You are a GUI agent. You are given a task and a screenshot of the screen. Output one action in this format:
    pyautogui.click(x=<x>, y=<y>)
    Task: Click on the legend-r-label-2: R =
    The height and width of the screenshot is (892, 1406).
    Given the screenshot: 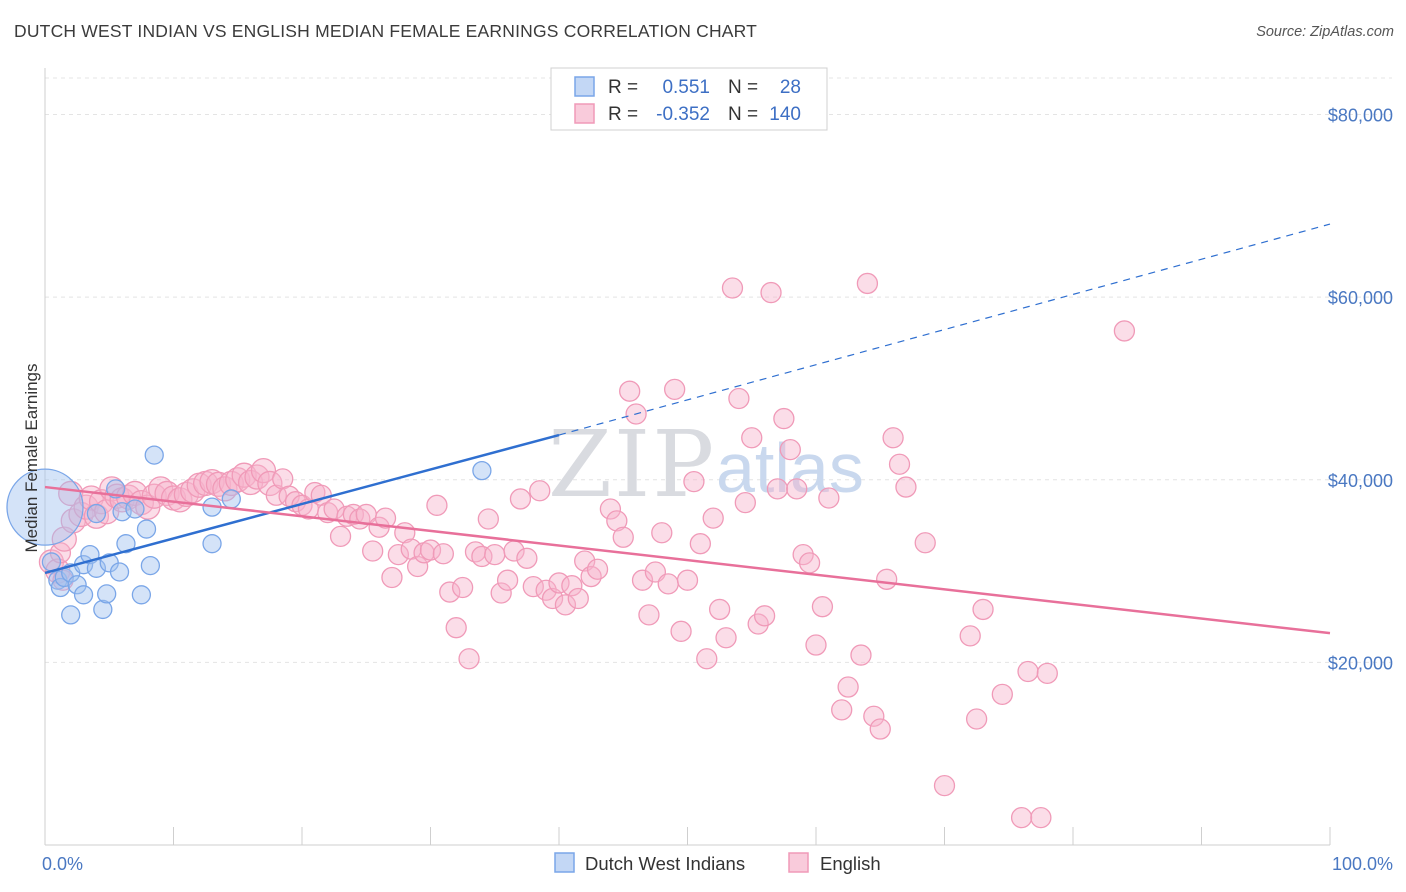 What is the action you would take?
    pyautogui.click(x=623, y=114)
    